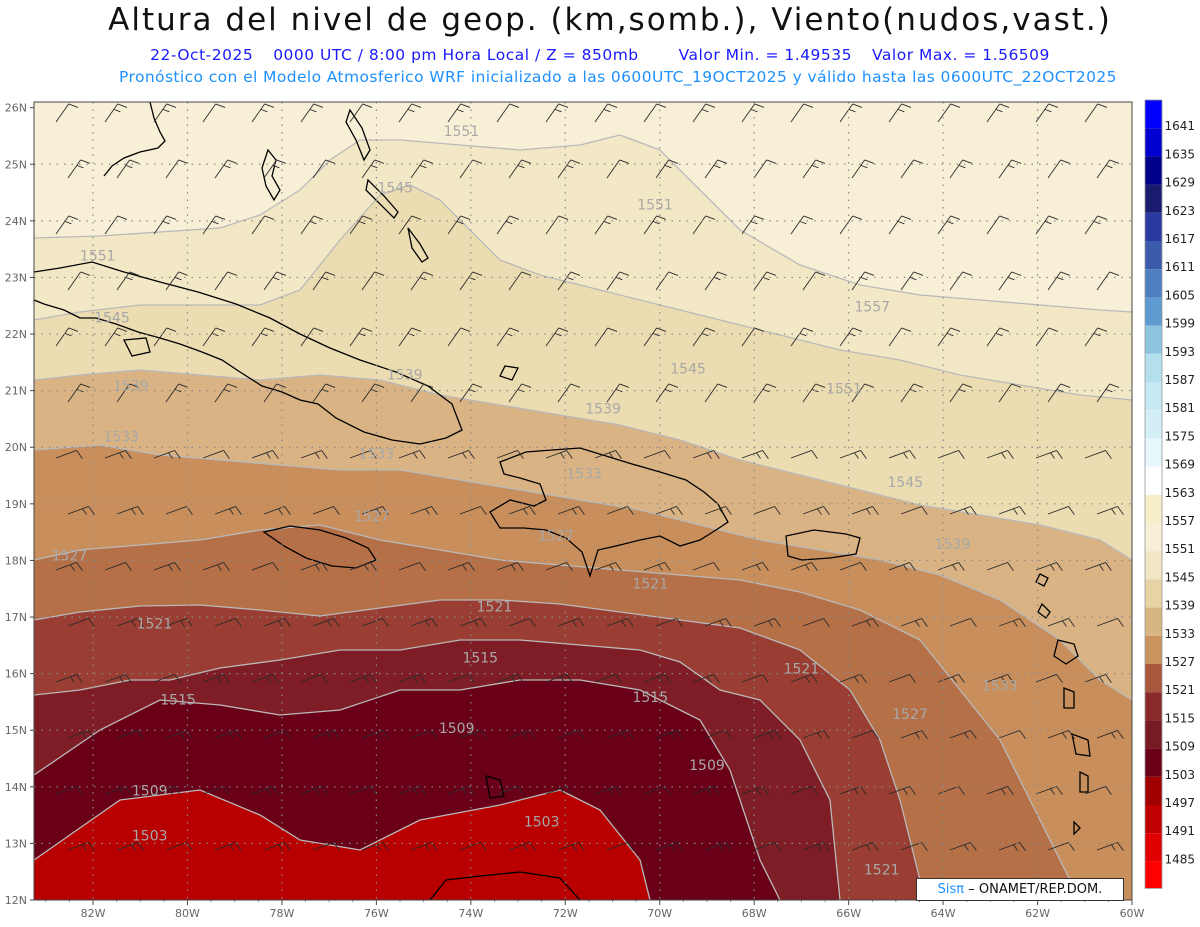 The height and width of the screenshot is (927, 1200). What do you see at coordinates (910, 715) in the screenshot?
I see `contour-label: 1527` at bounding box center [910, 715].